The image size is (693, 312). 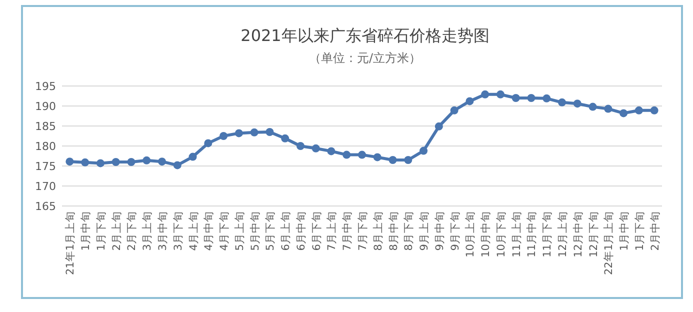 What do you see at coordinates (609, 243) in the screenshot?
I see `x-tick-label: 22年1月上旬` at bounding box center [609, 243].